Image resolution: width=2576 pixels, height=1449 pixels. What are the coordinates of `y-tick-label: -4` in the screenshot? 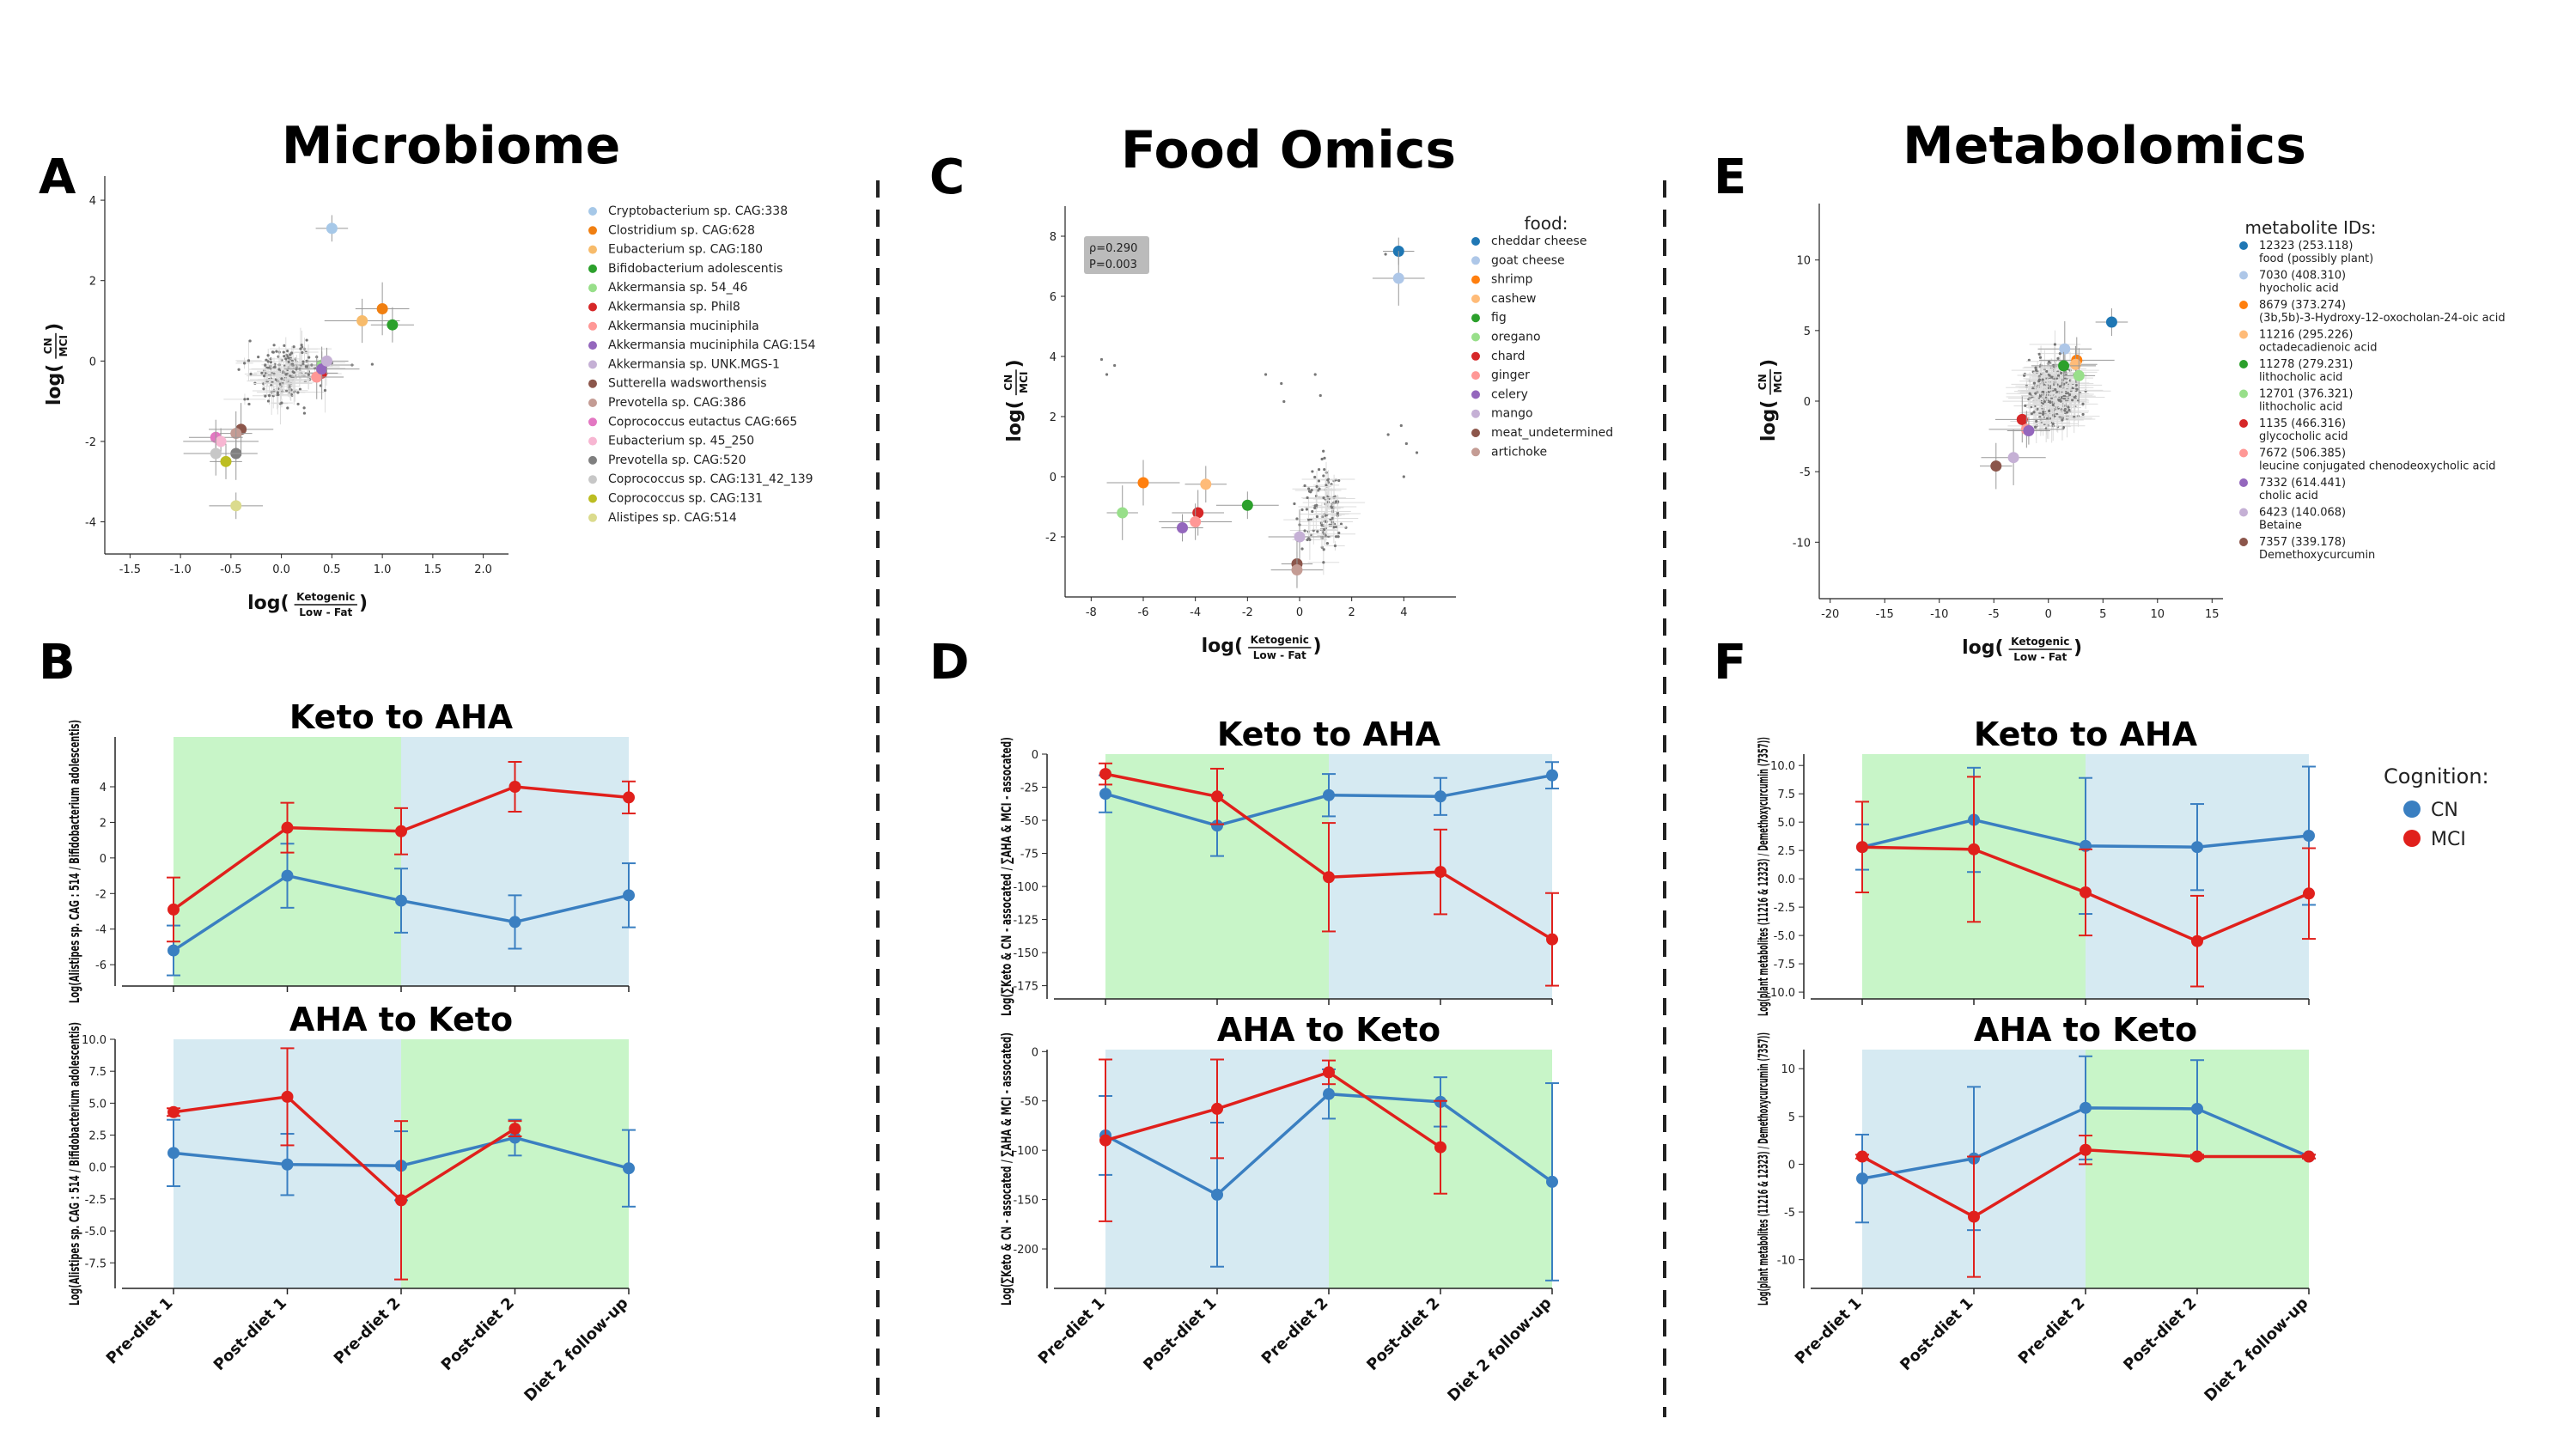 It's located at (90, 523).